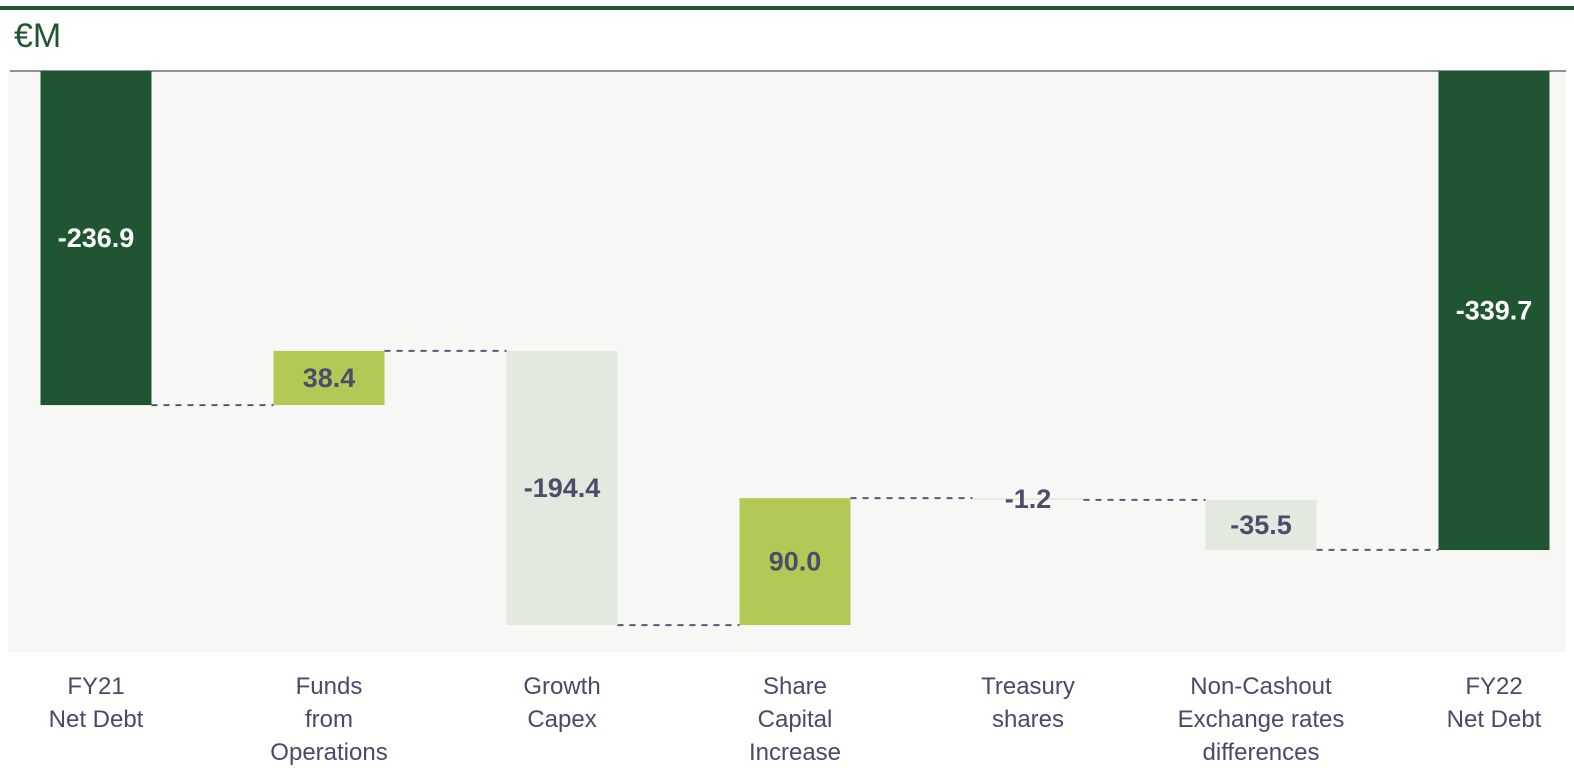 The width and height of the screenshot is (1574, 769). I want to click on unit-label: €M, so click(37, 36).